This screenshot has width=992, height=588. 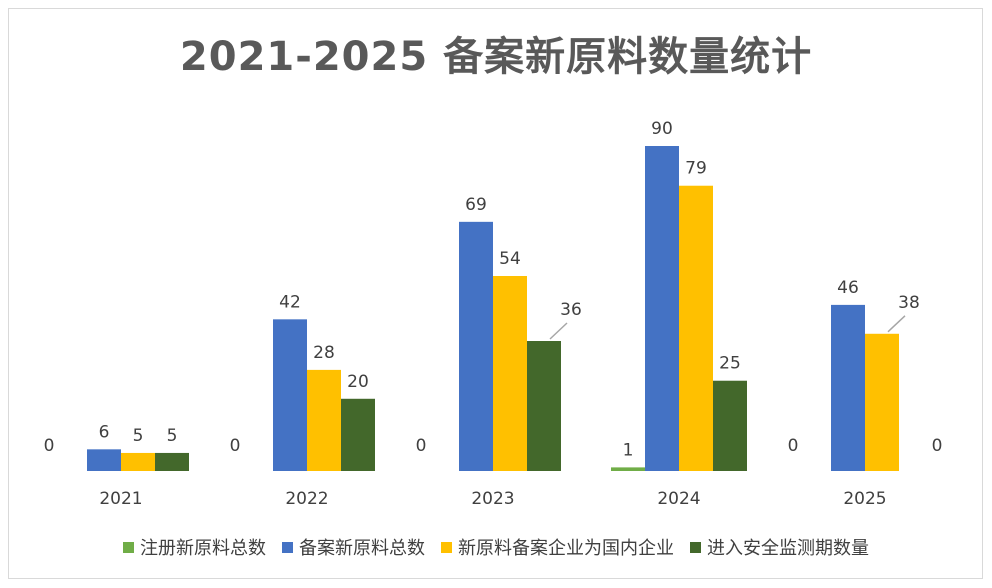 I want to click on legend-item-1: 备案新原料总数, so click(x=353, y=547).